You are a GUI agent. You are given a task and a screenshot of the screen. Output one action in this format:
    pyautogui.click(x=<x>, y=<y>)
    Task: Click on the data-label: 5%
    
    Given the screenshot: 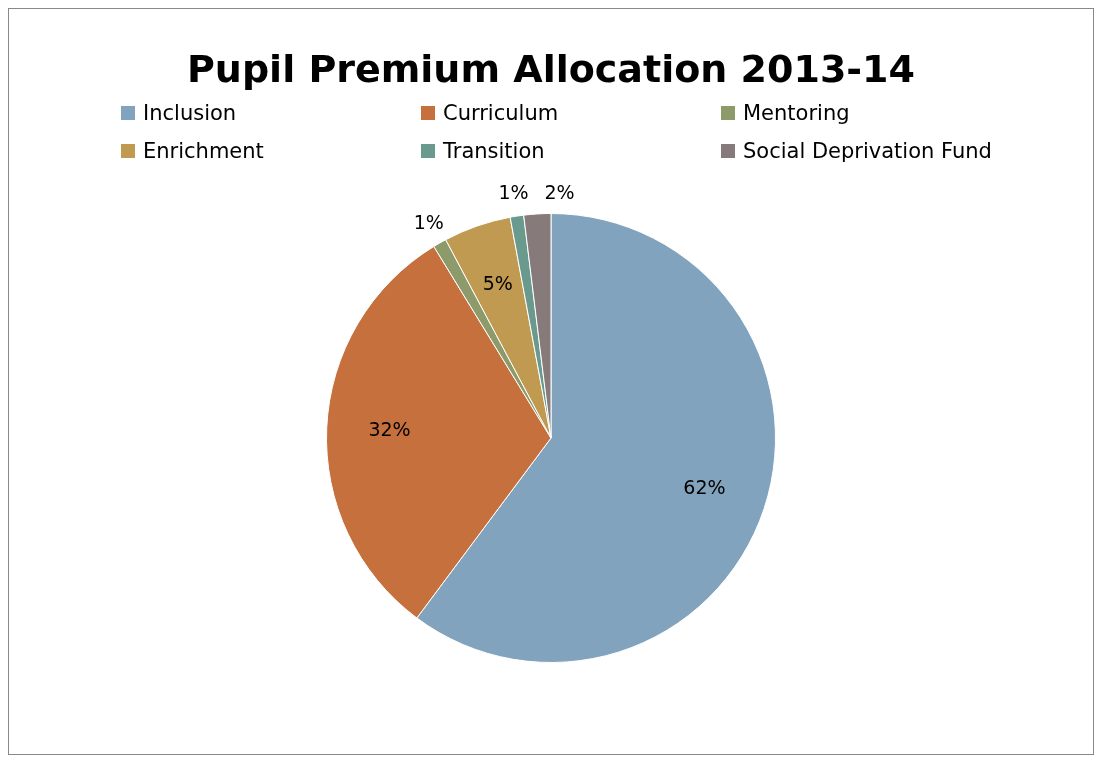 What is the action you would take?
    pyautogui.click(x=497, y=283)
    